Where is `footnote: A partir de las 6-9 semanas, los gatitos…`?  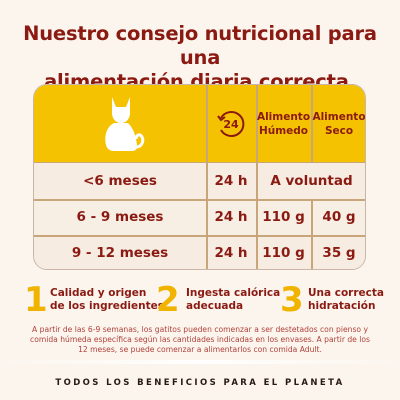 footnote: A partir de las 6-9 semanas, los gatitos… is located at coordinates (200, 339).